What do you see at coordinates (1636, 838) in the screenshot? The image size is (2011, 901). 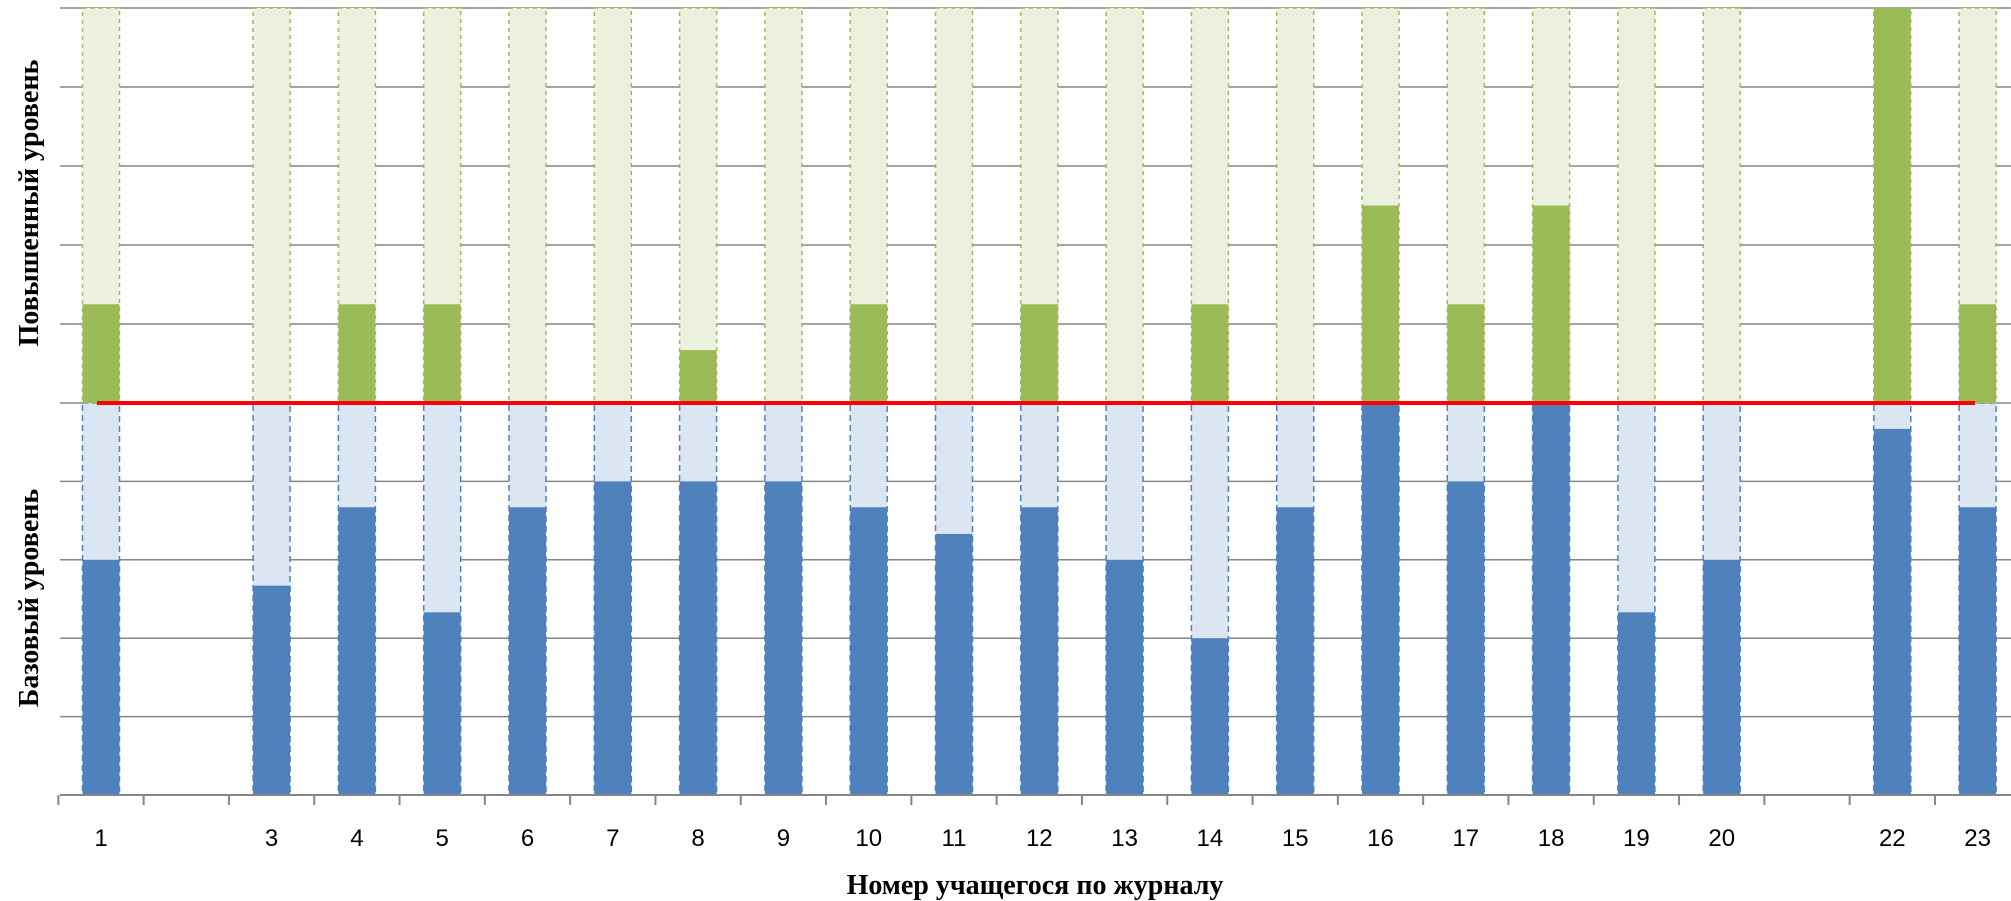 I see `x-tick-label: 19` at bounding box center [1636, 838].